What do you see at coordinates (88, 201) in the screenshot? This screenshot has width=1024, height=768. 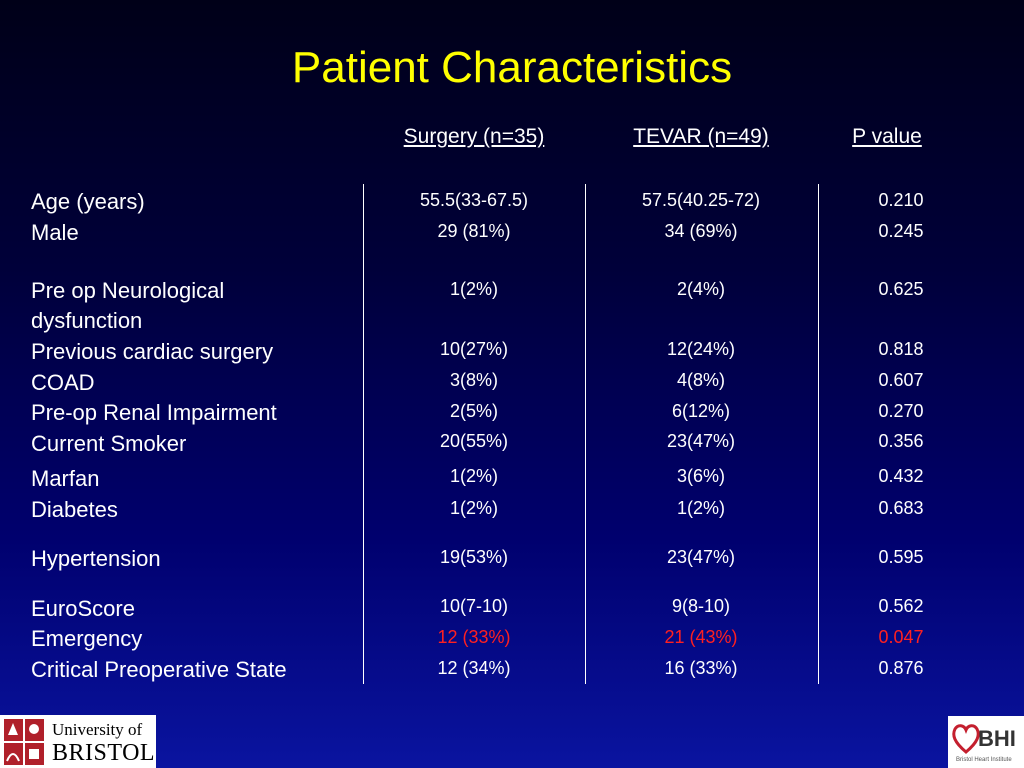 I see `row-label-age: Age (years)` at bounding box center [88, 201].